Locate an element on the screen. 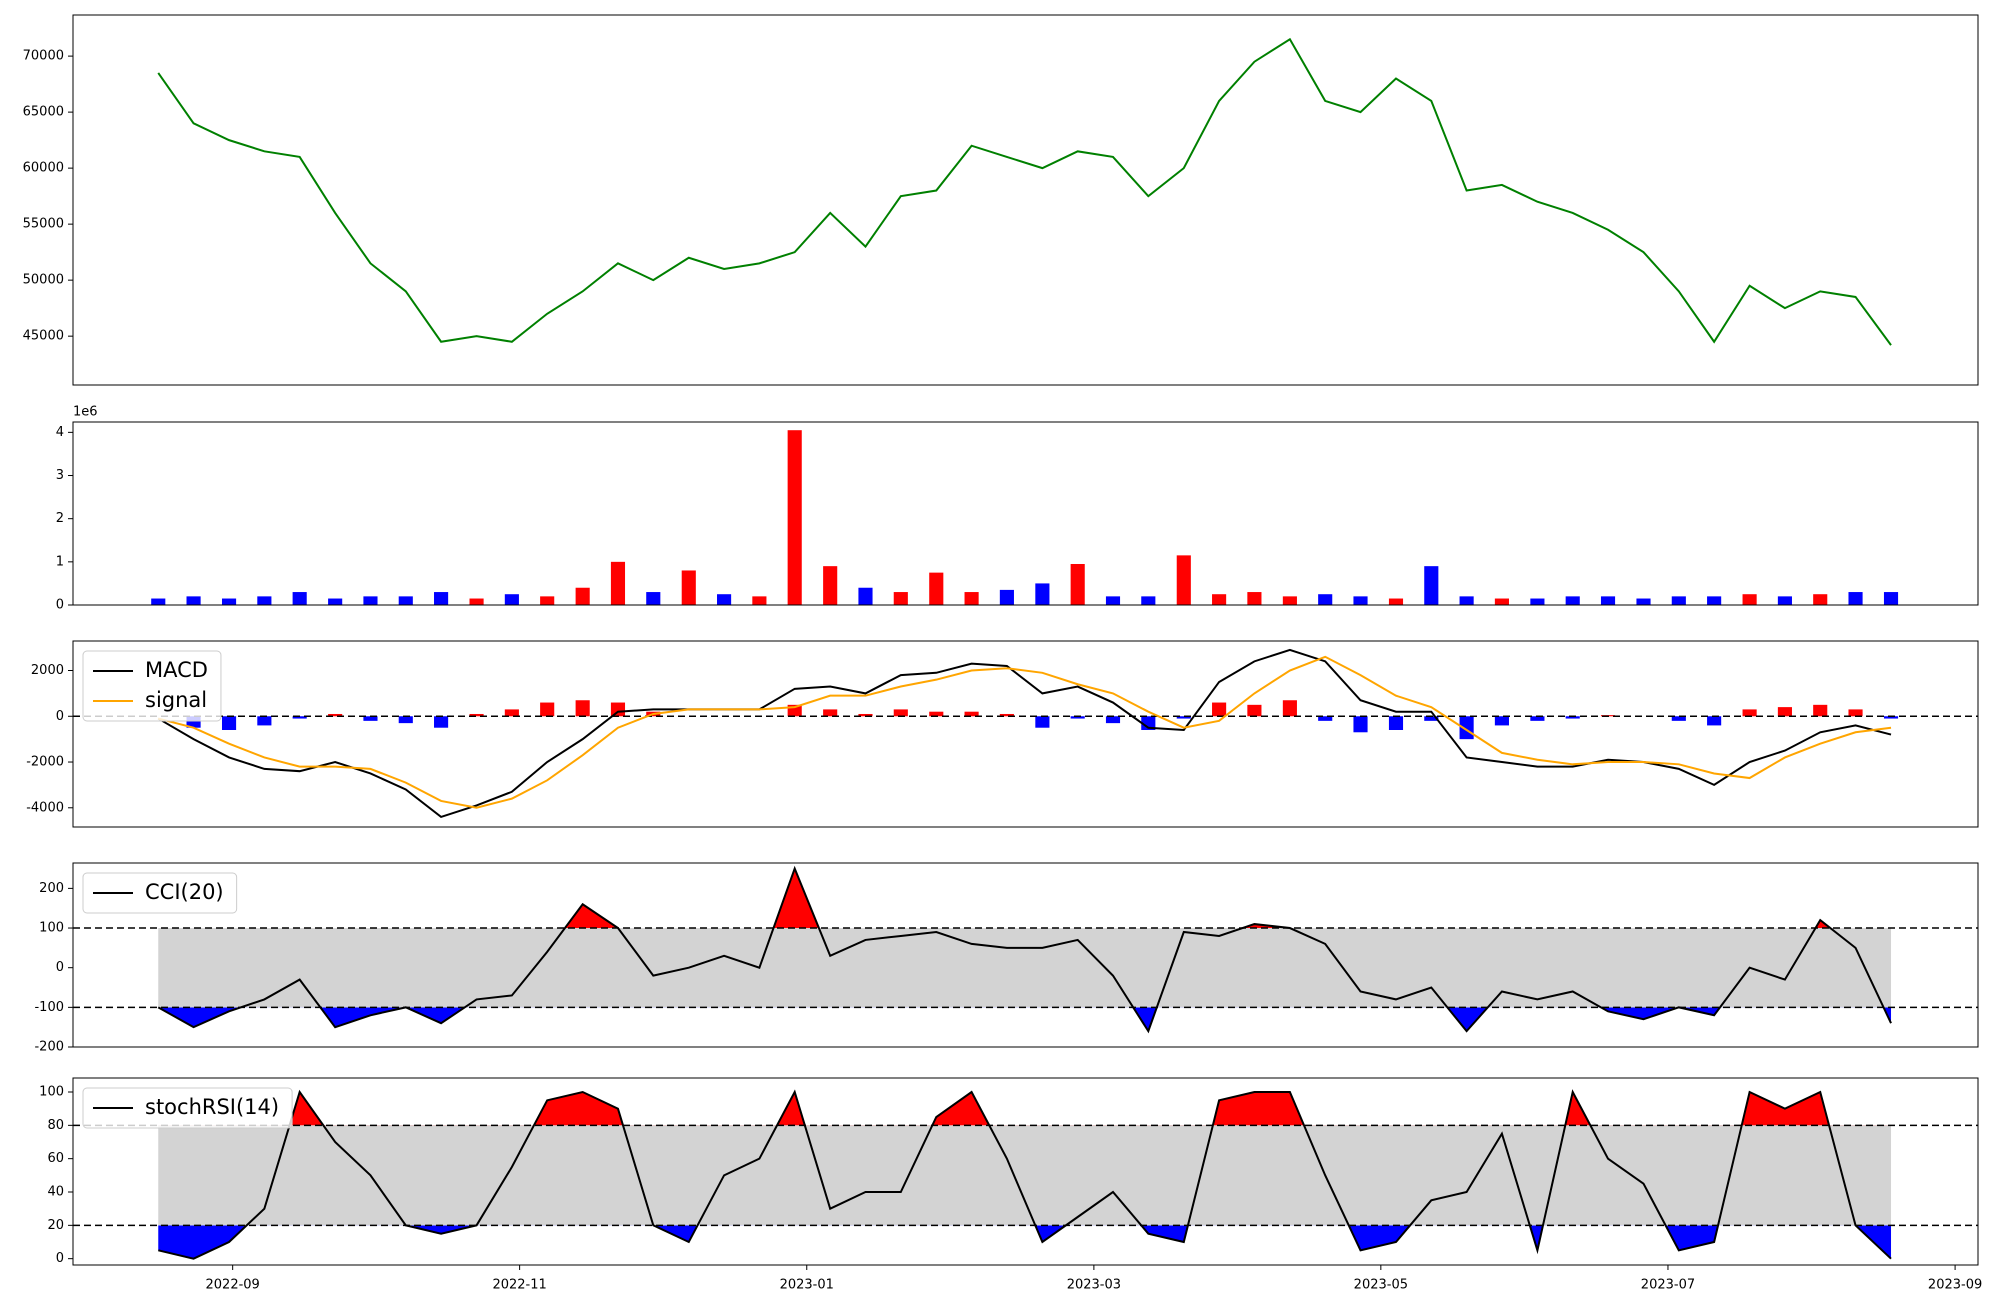  offset-label: 1e6 is located at coordinates (85, 412).